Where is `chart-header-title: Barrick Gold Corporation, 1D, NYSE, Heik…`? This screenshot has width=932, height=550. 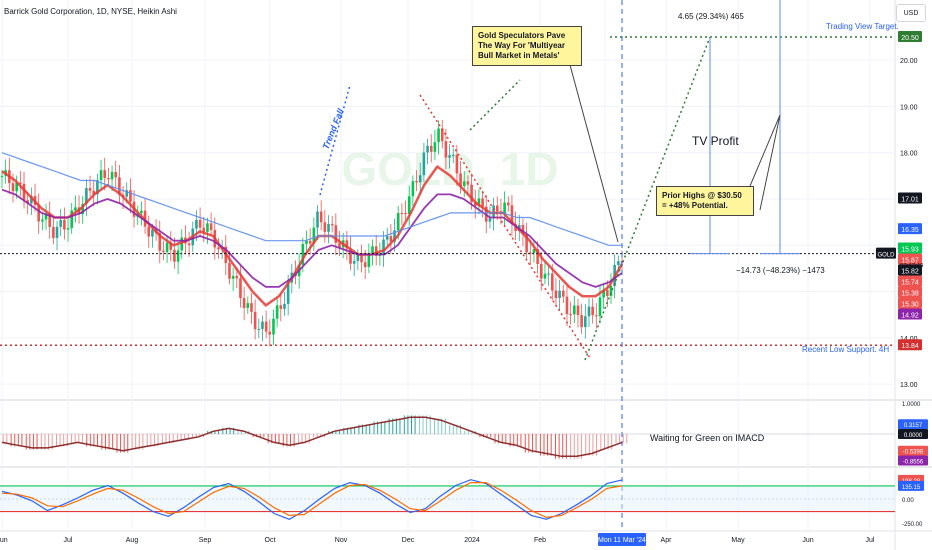
chart-header-title: Barrick Gold Corporation, 1D, NYSE, Heik… is located at coordinates (90, 11).